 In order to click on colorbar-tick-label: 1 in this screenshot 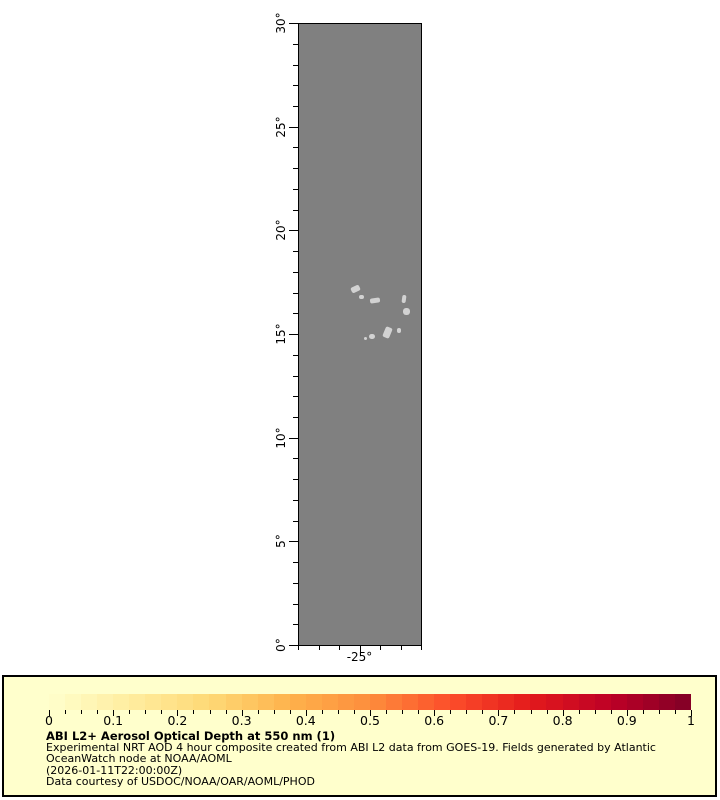, I will do `click(691, 720)`.